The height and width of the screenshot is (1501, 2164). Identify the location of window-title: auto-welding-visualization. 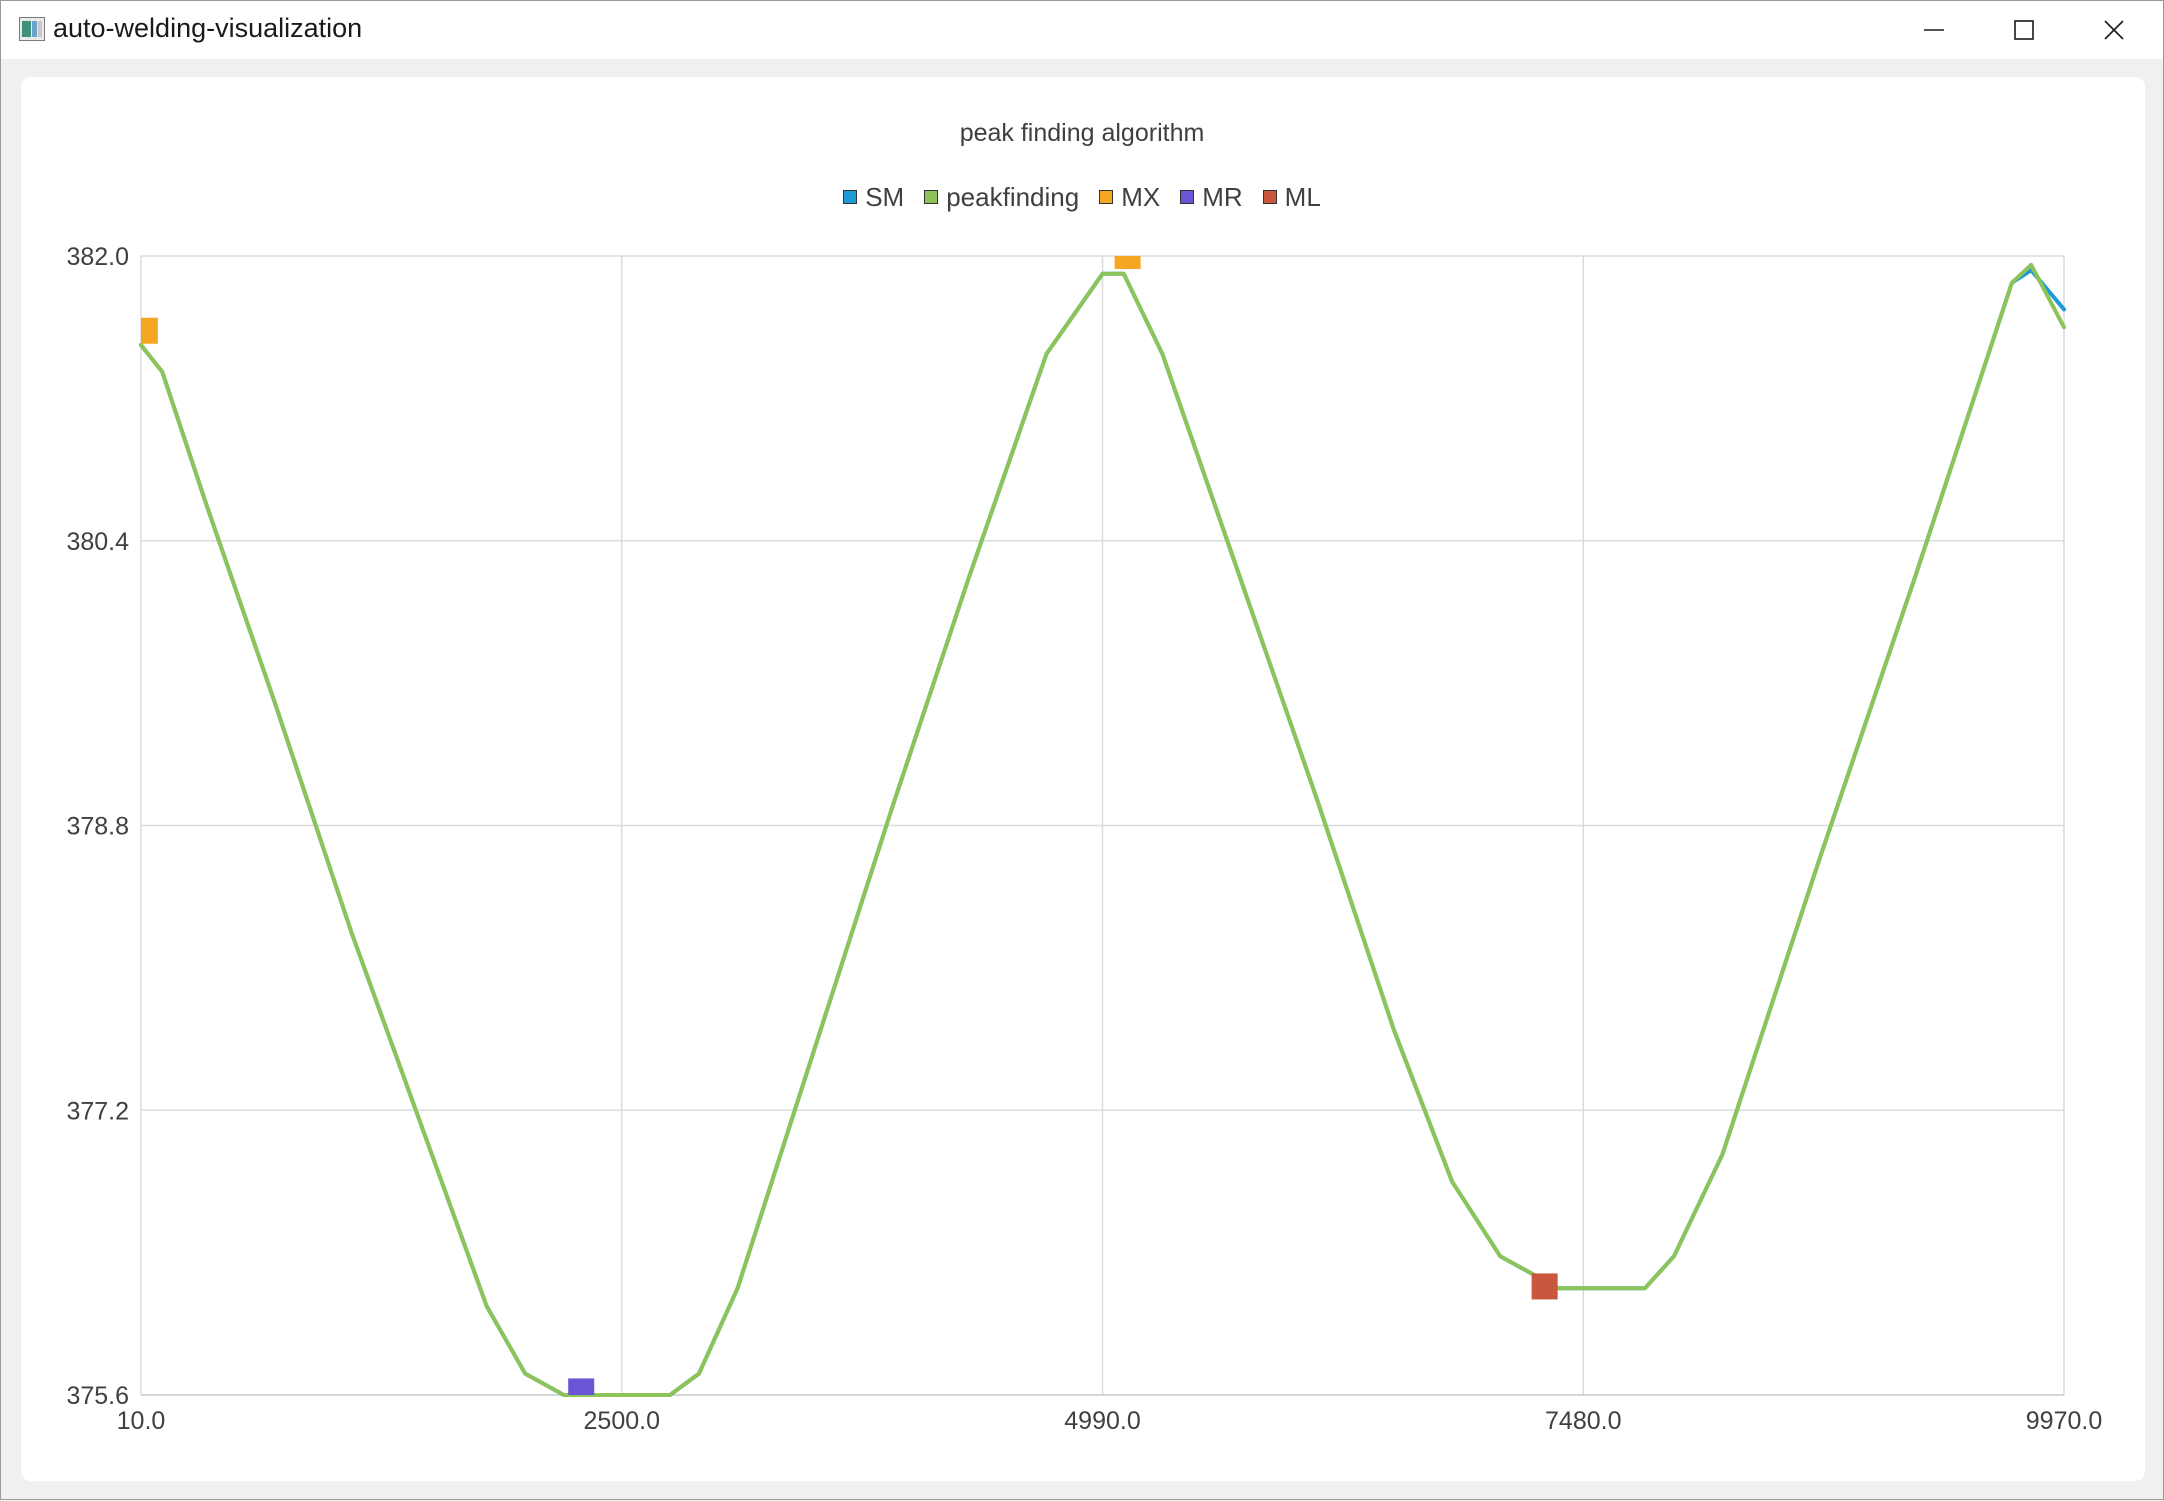
(208, 28).